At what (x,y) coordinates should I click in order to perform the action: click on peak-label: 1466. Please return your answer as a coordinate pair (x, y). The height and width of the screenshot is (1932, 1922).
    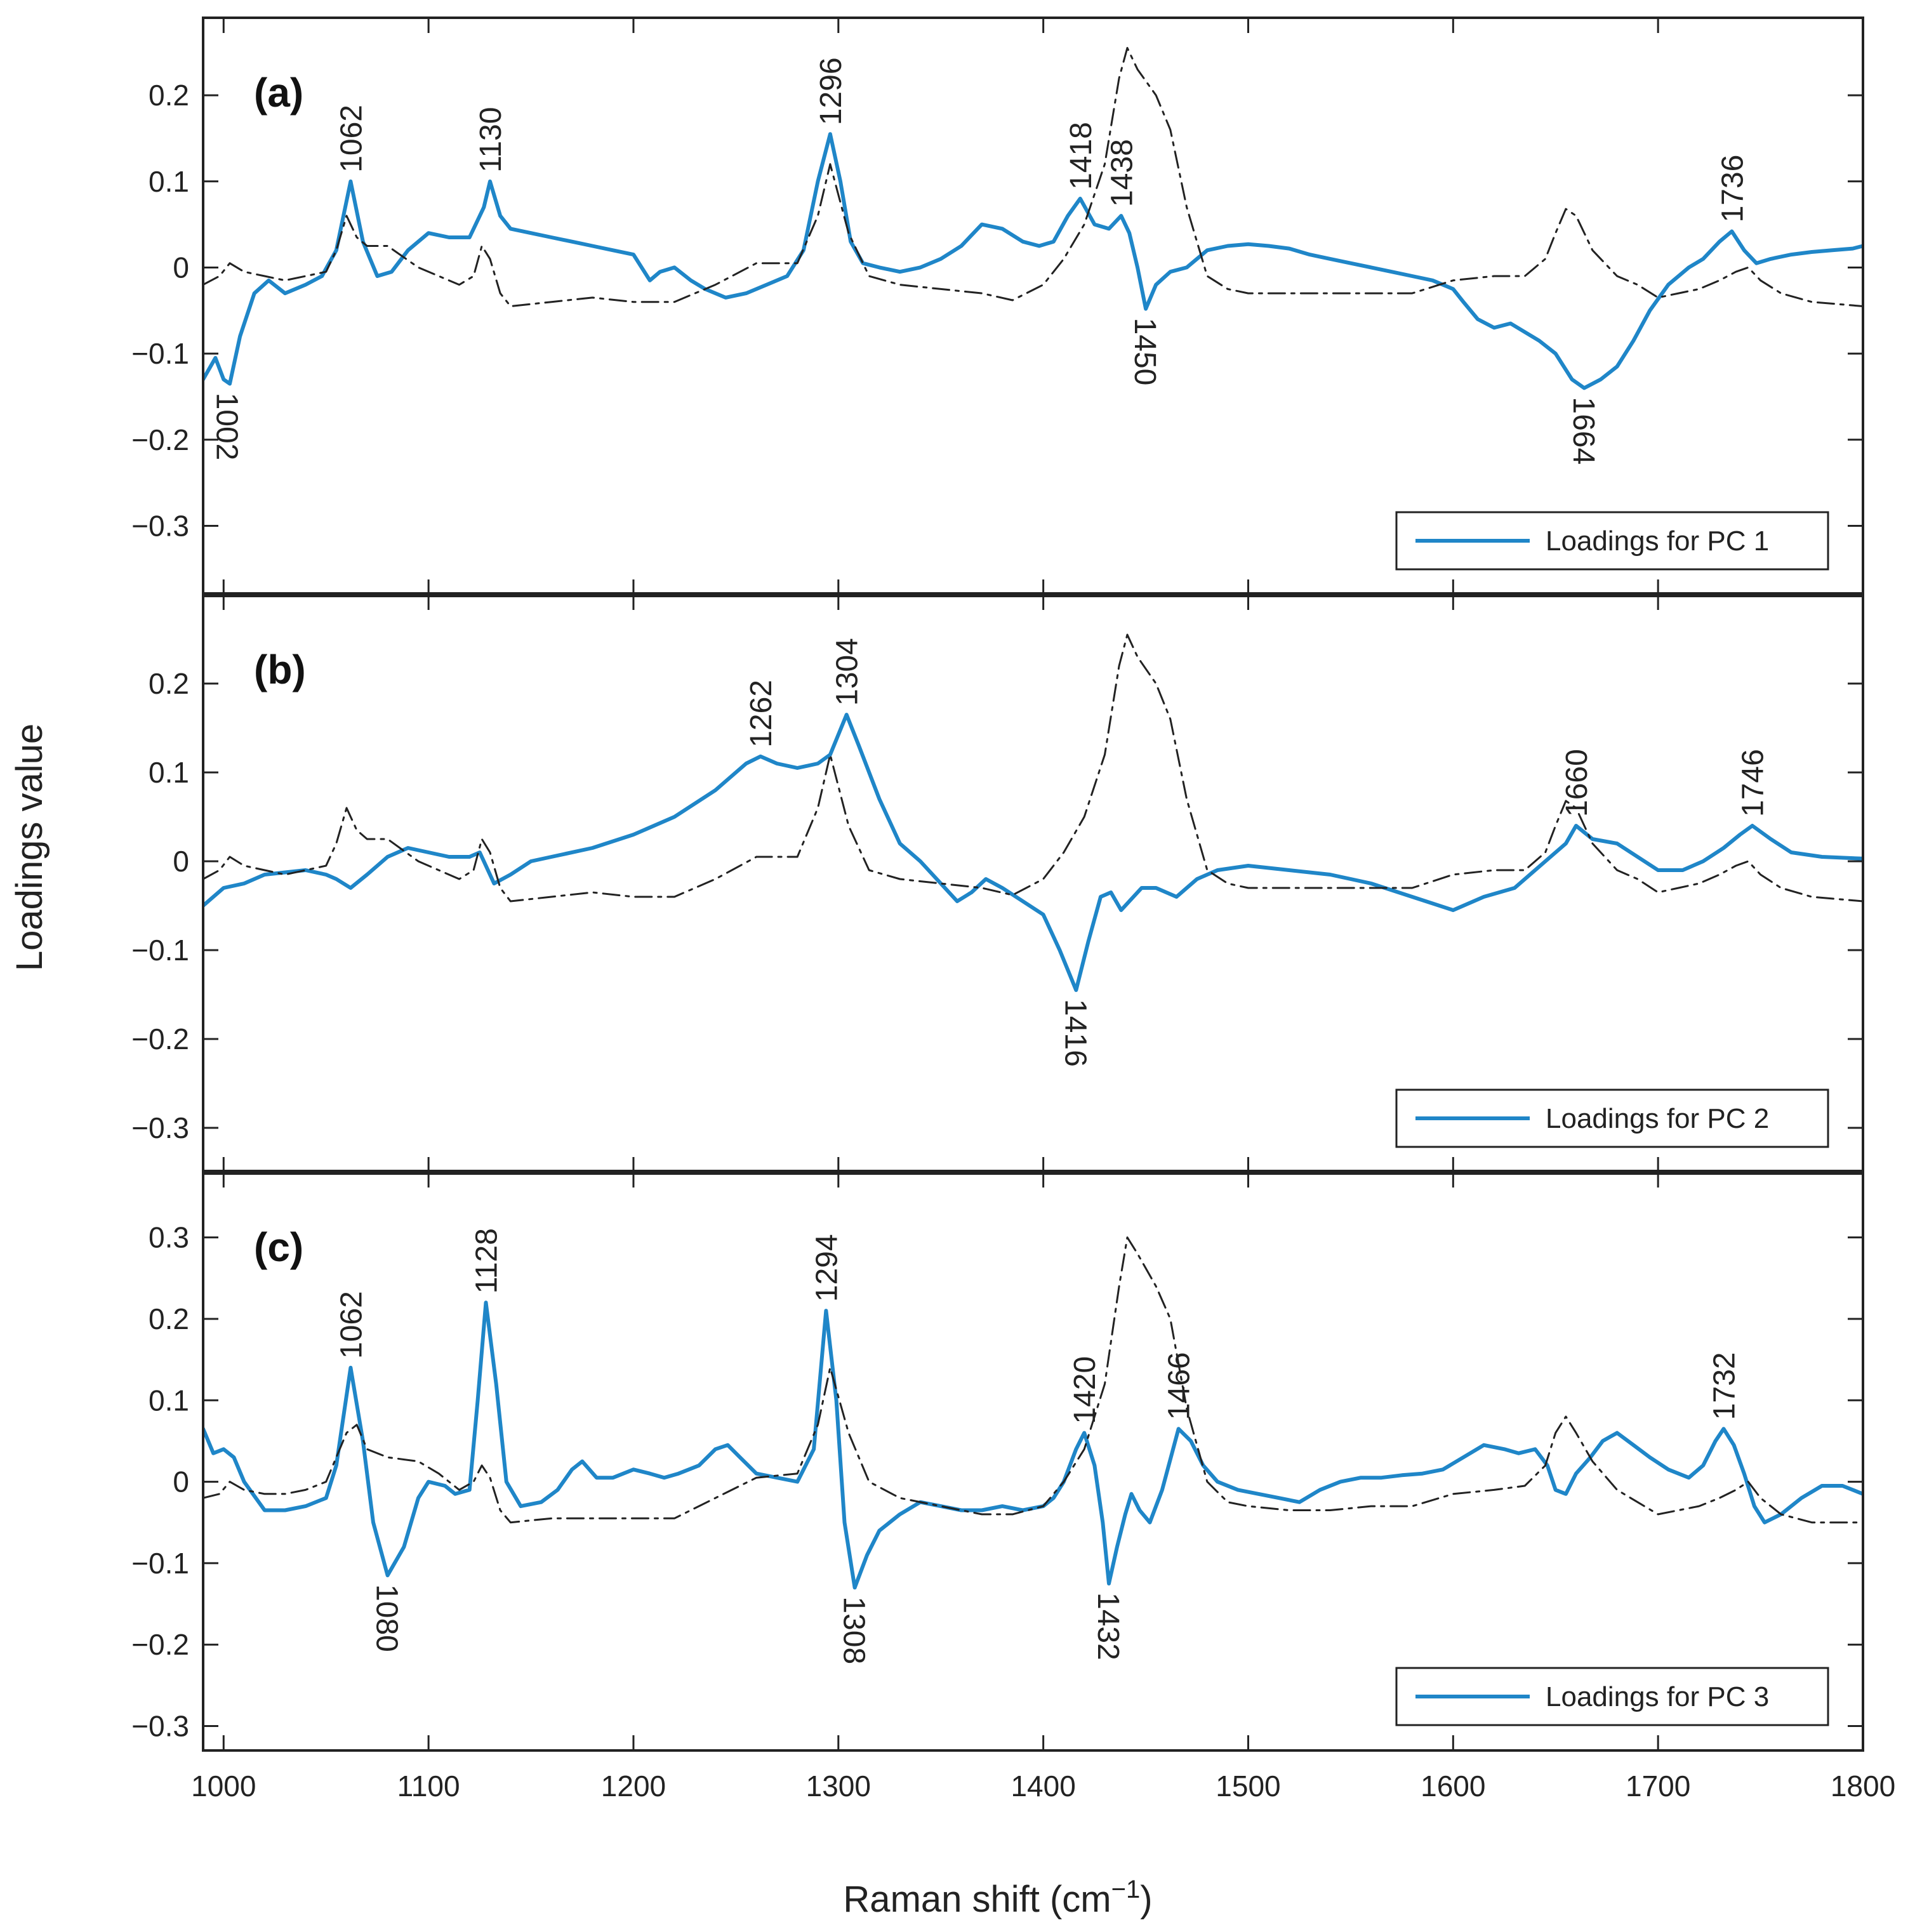
    Looking at the image, I should click on (1179, 1386).